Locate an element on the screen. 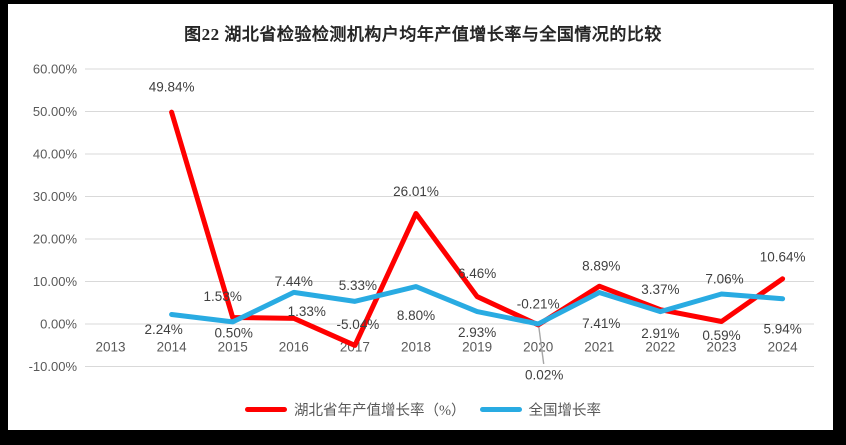  data-label-national-2017: 5.33% is located at coordinates (358, 285).